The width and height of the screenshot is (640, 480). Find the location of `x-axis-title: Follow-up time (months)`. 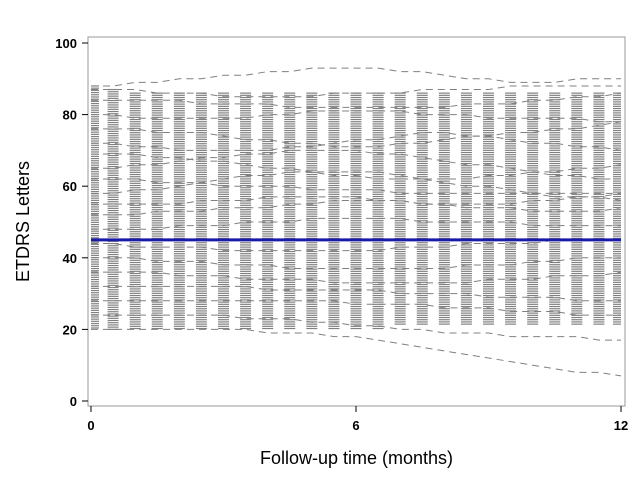

x-axis-title: Follow-up time (months) is located at coordinates (356, 458).